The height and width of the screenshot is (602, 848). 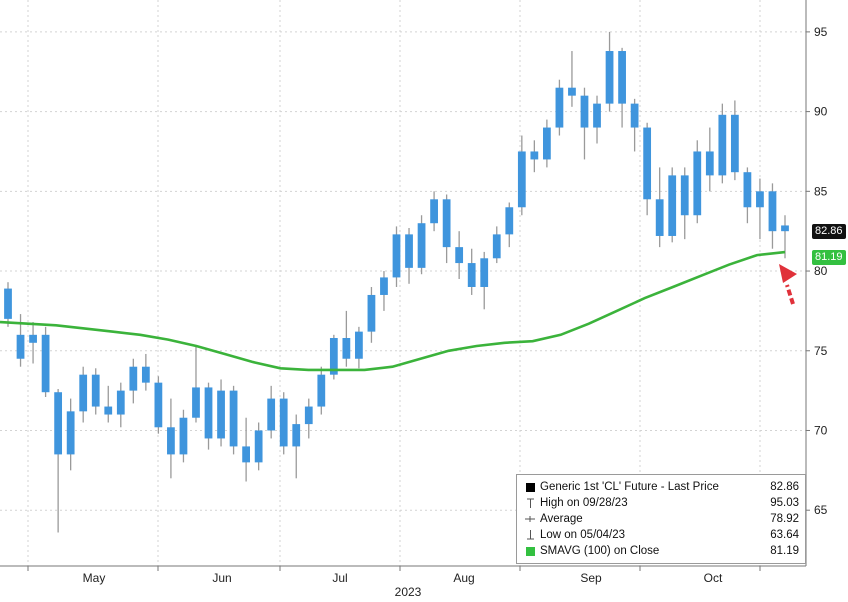 I want to click on legend-label: High on 09/28/23, so click(x=584, y=503).